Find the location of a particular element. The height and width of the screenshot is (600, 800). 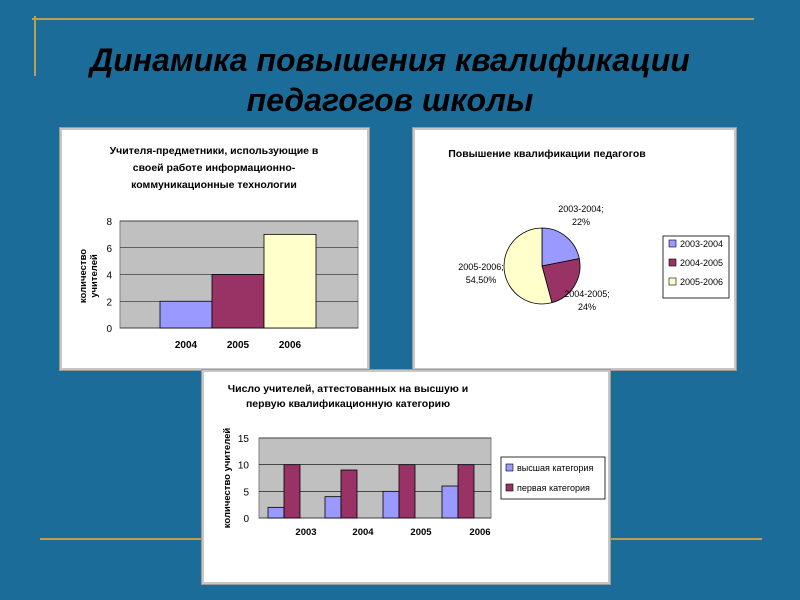

legend-label: 2005-2006 is located at coordinates (701, 282).